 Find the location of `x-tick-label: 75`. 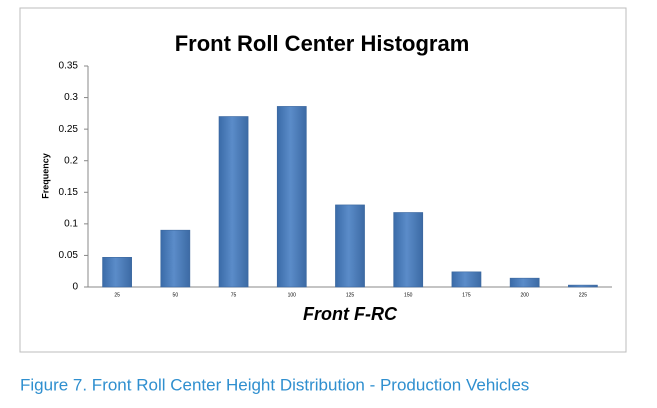

x-tick-label: 75 is located at coordinates (234, 295).